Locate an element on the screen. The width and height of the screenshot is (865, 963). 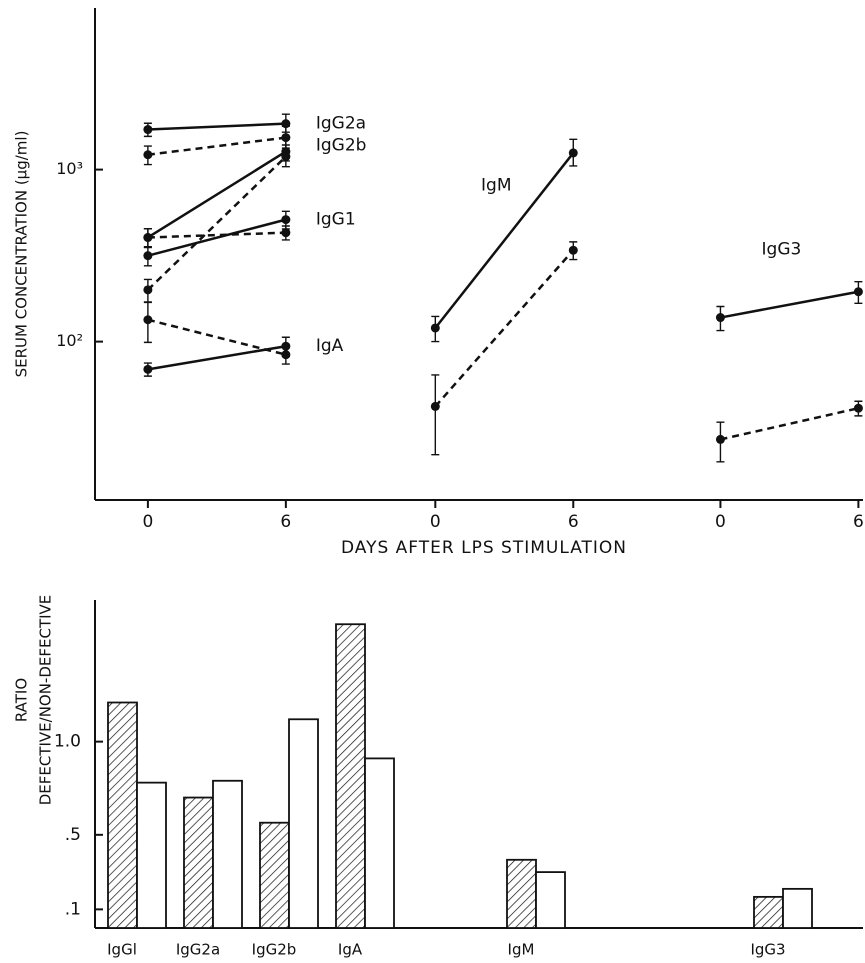
y-tick-label: 10² is located at coordinates (69, 340).